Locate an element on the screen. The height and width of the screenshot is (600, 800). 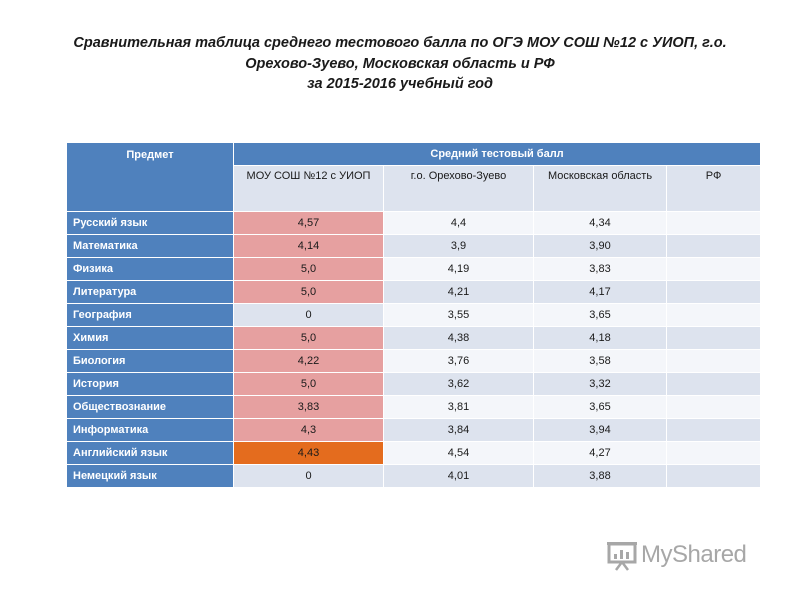
score-cell-region: 3,90 is located at coordinates (600, 246).